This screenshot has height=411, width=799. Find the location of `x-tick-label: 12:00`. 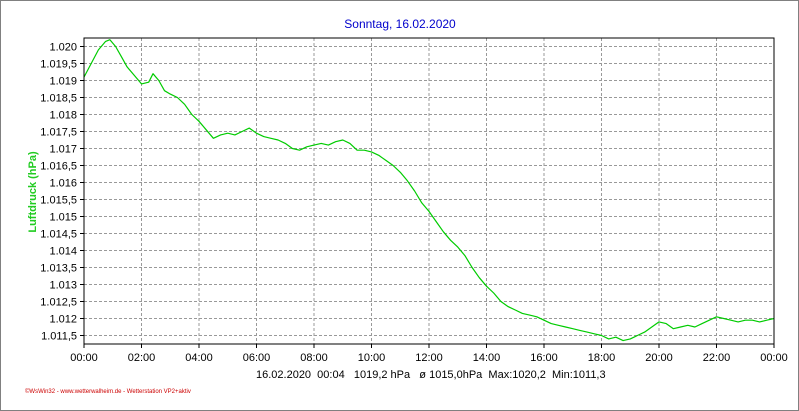

x-tick-label: 12:00 is located at coordinates (429, 358).